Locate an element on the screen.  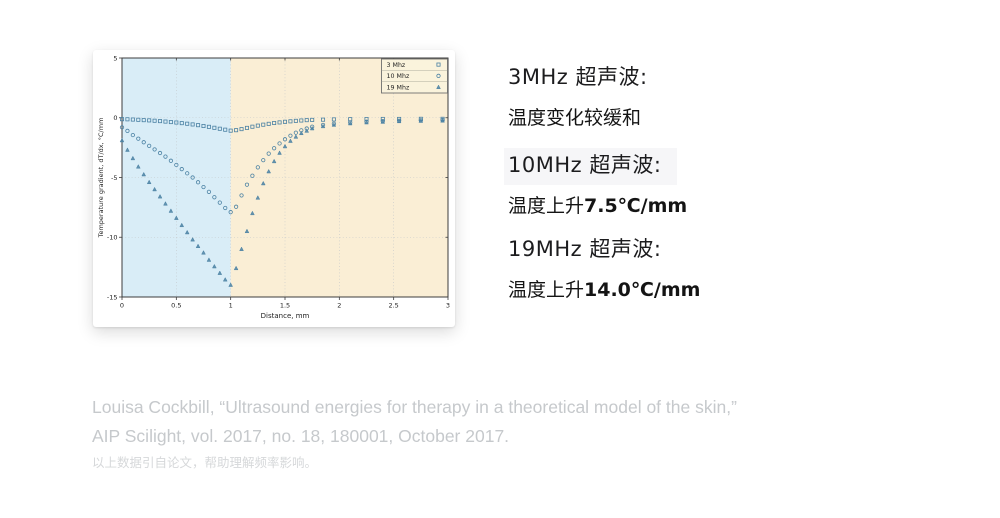
series-3-mhz is located at coordinates (282, 124).